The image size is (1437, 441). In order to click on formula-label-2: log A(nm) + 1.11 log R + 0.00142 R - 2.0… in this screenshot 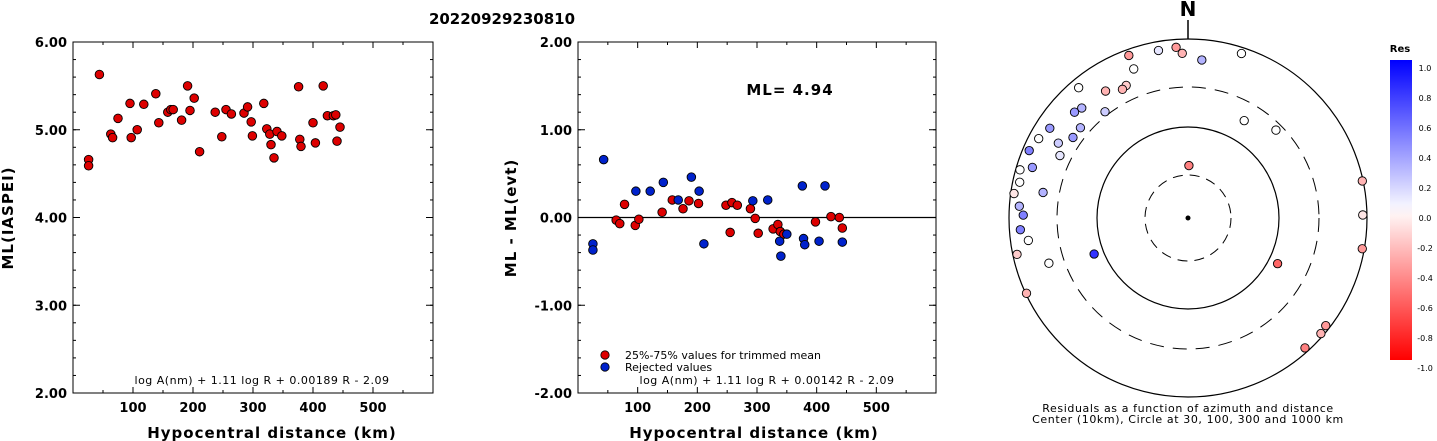, I will do `click(767, 380)`.